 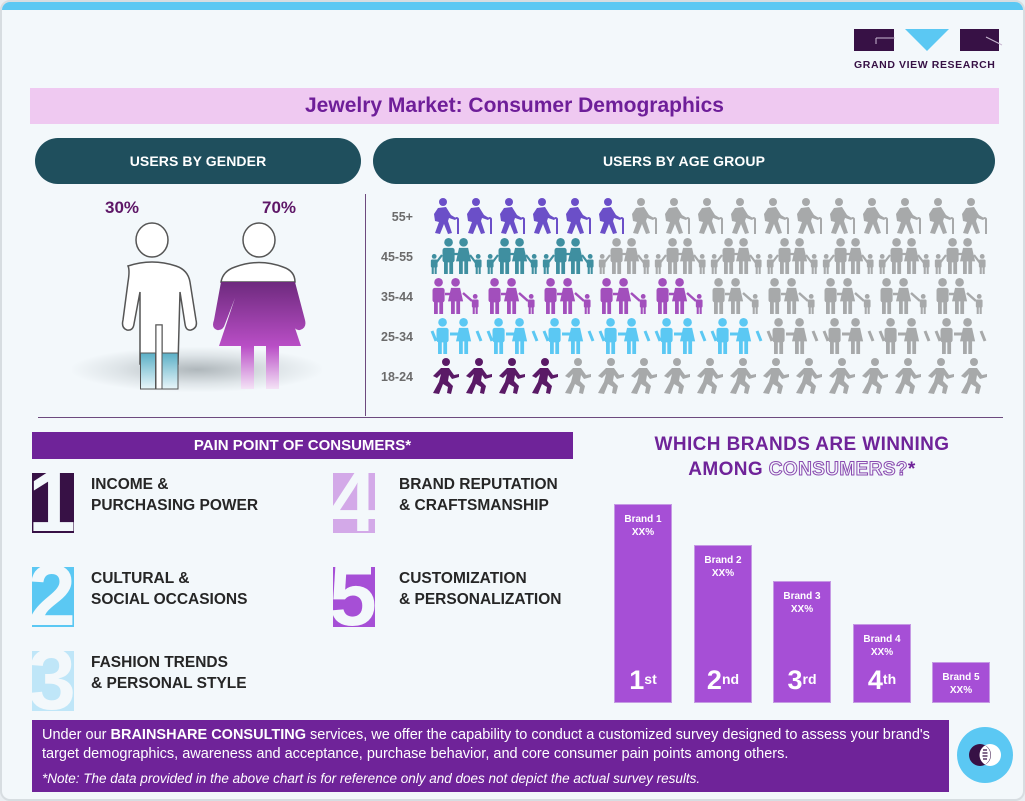 What do you see at coordinates (925, 65) in the screenshot?
I see `logo-text: GRAND VIEW RESEARCH` at bounding box center [925, 65].